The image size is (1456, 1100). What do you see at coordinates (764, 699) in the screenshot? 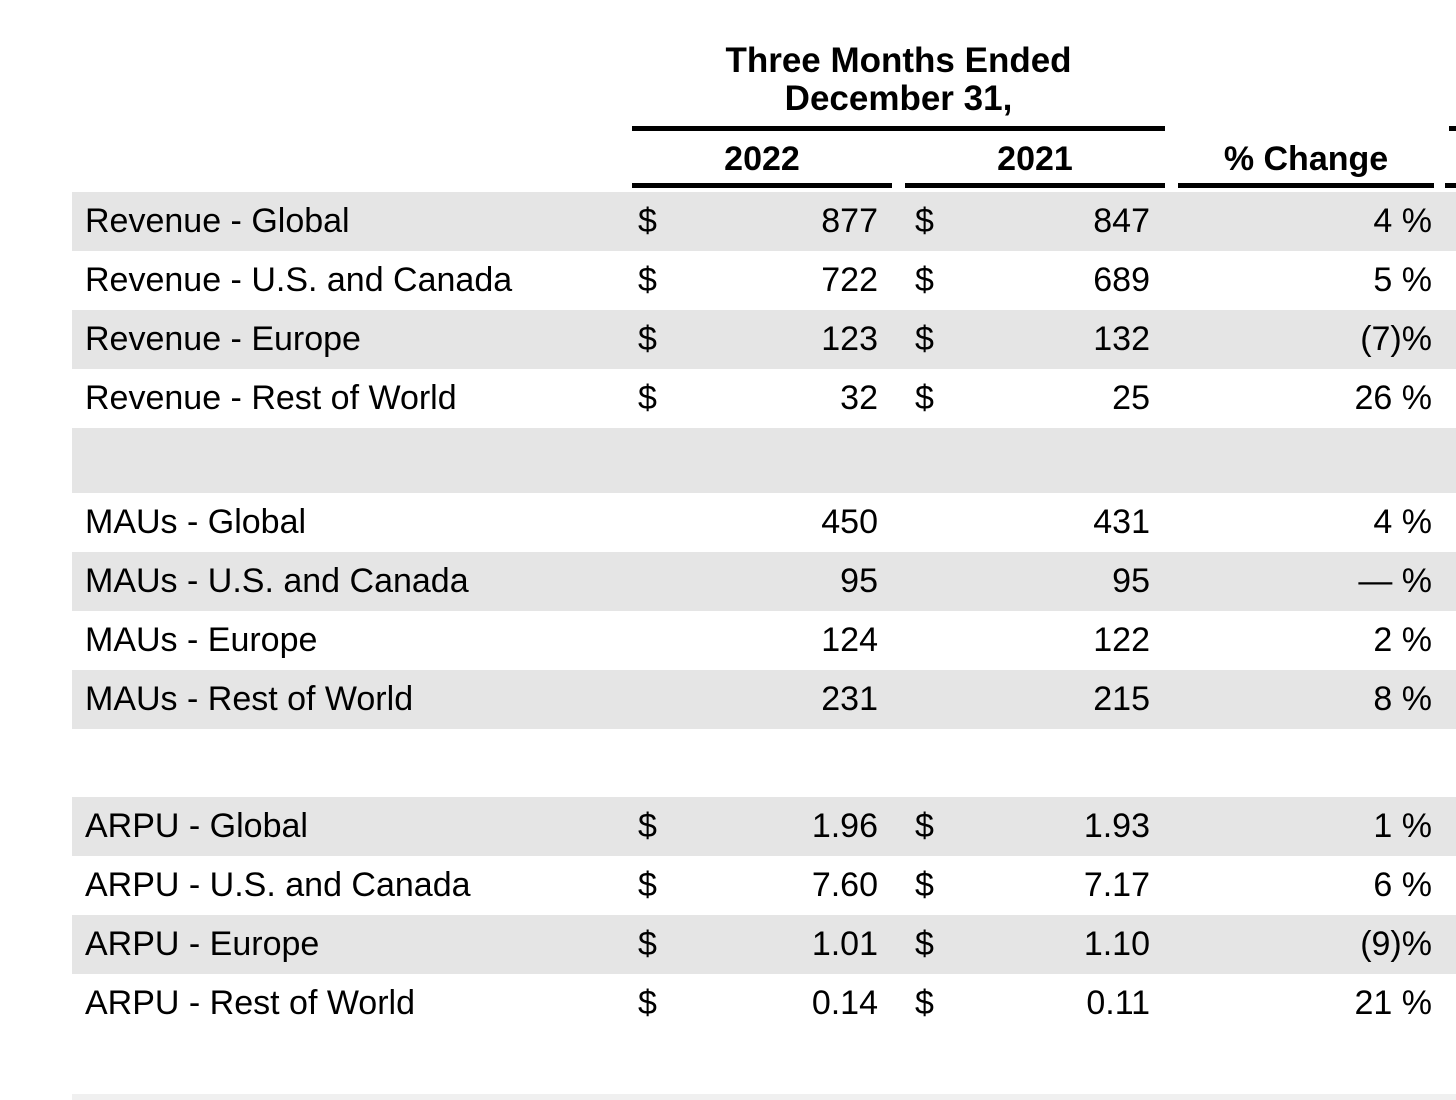
I see `table-row-maus-rest-of-world: MAUs - Rest of World 231 215 8 %` at bounding box center [764, 699].